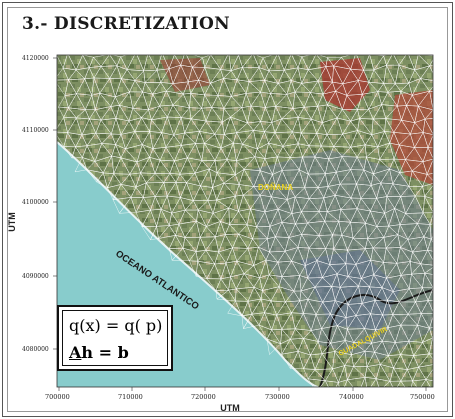  I want to click on y-tick-label: 4080000, so click(35, 349).